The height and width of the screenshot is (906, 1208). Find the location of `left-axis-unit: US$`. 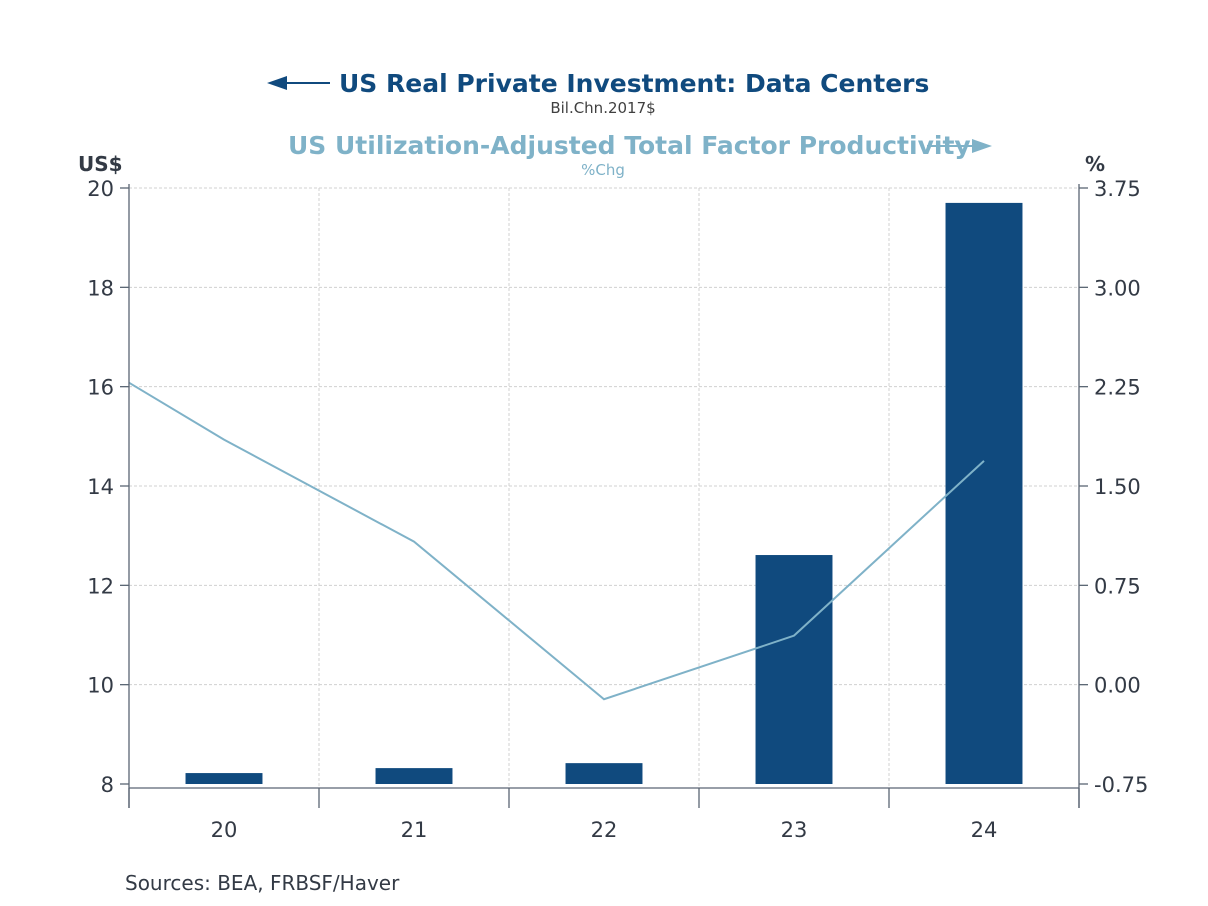

left-axis-unit: US$ is located at coordinates (100, 164).